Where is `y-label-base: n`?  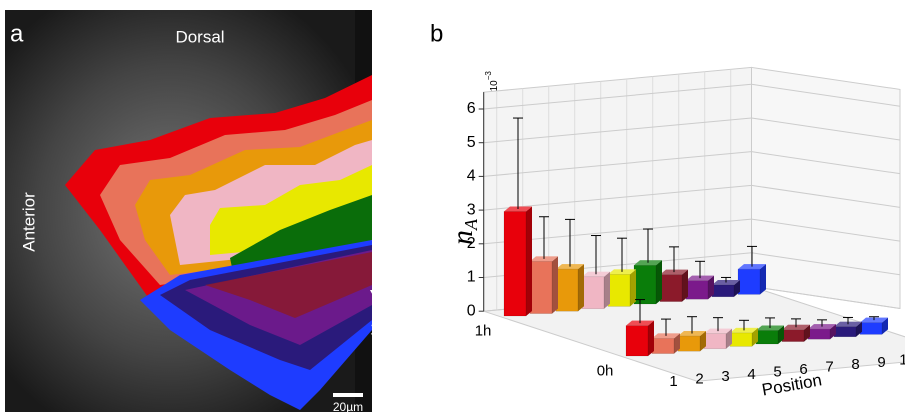 y-label-base: n is located at coordinates (462, 237).